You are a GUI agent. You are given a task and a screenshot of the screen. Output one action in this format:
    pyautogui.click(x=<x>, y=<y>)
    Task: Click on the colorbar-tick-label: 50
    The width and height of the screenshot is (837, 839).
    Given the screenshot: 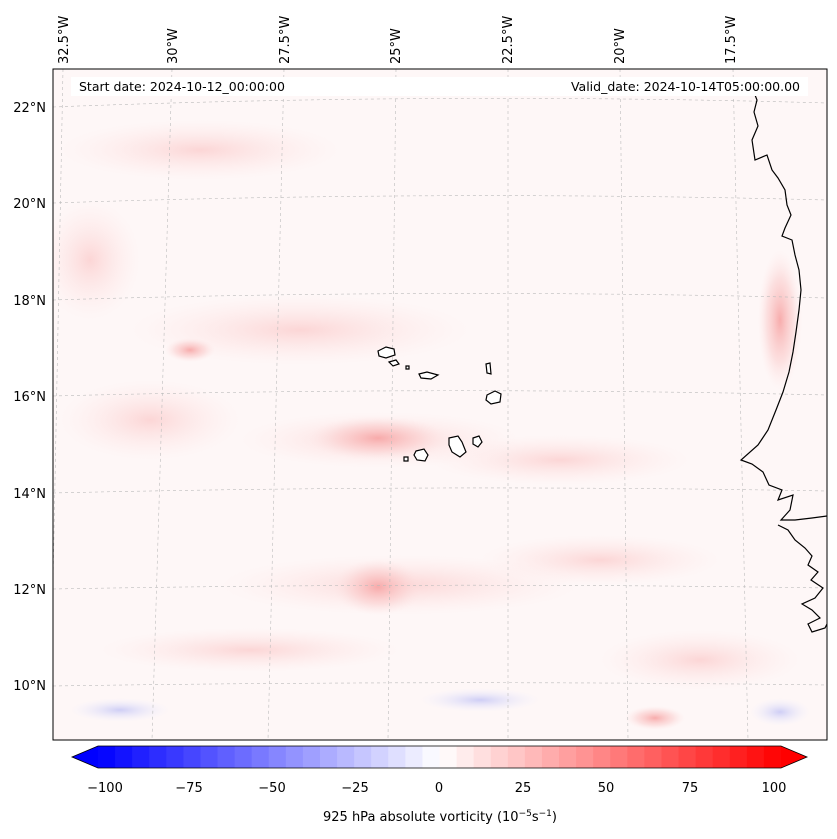 What is the action you would take?
    pyautogui.click(x=606, y=788)
    